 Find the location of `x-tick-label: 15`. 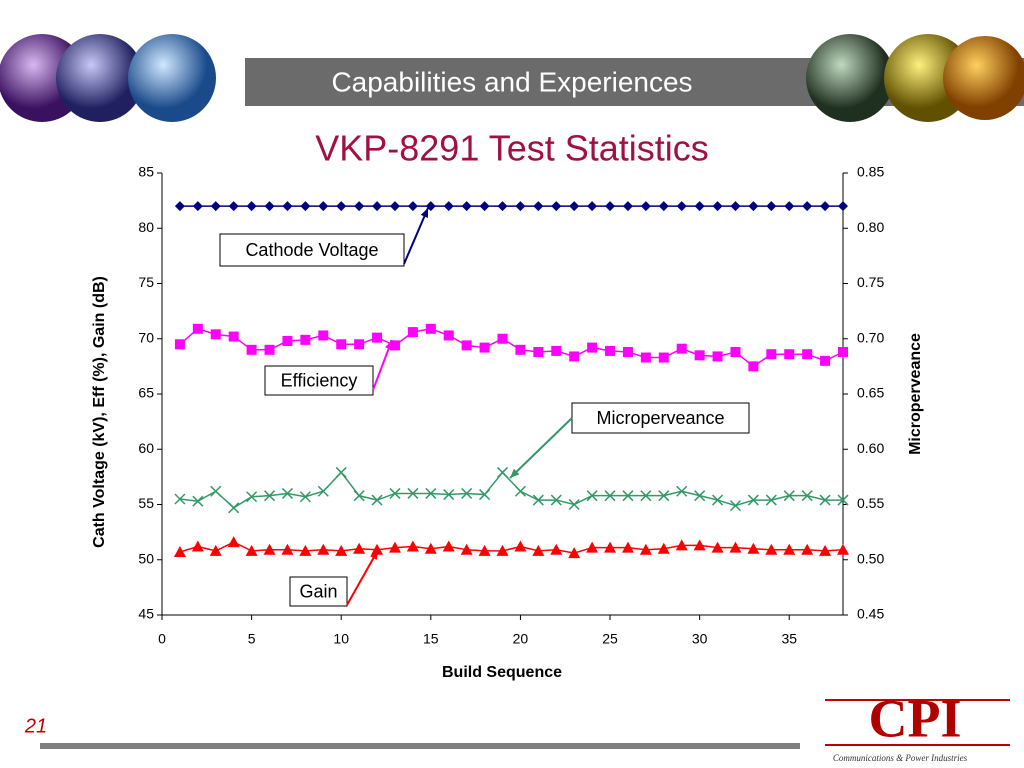

x-tick-label: 15 is located at coordinates (431, 639).